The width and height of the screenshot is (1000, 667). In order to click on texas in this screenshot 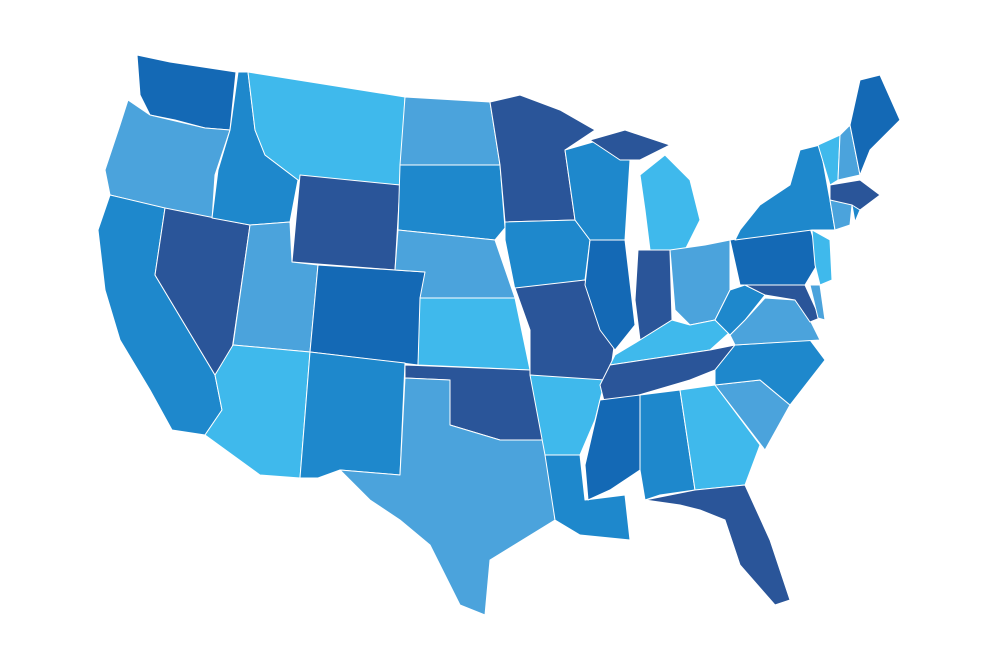, I will do `click(447, 496)`.